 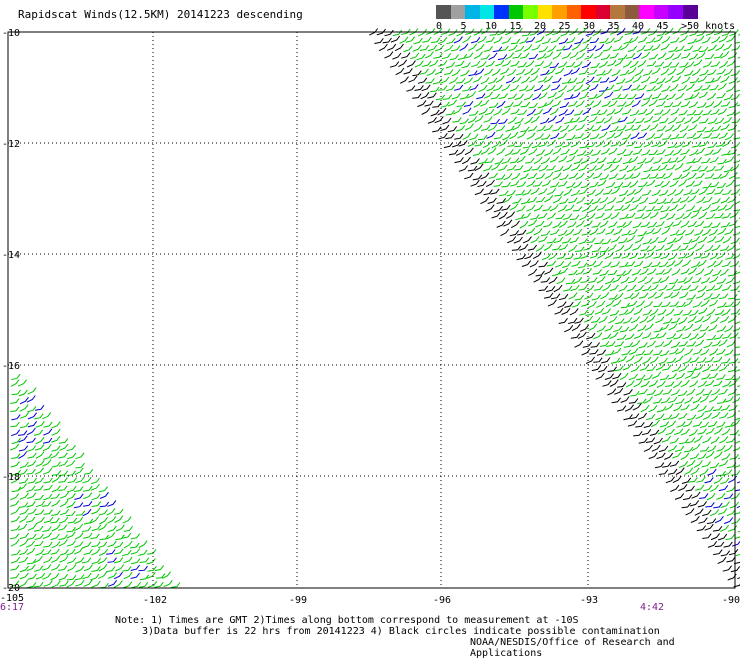 I want to click on lat-label: -18, so click(x=11, y=477).